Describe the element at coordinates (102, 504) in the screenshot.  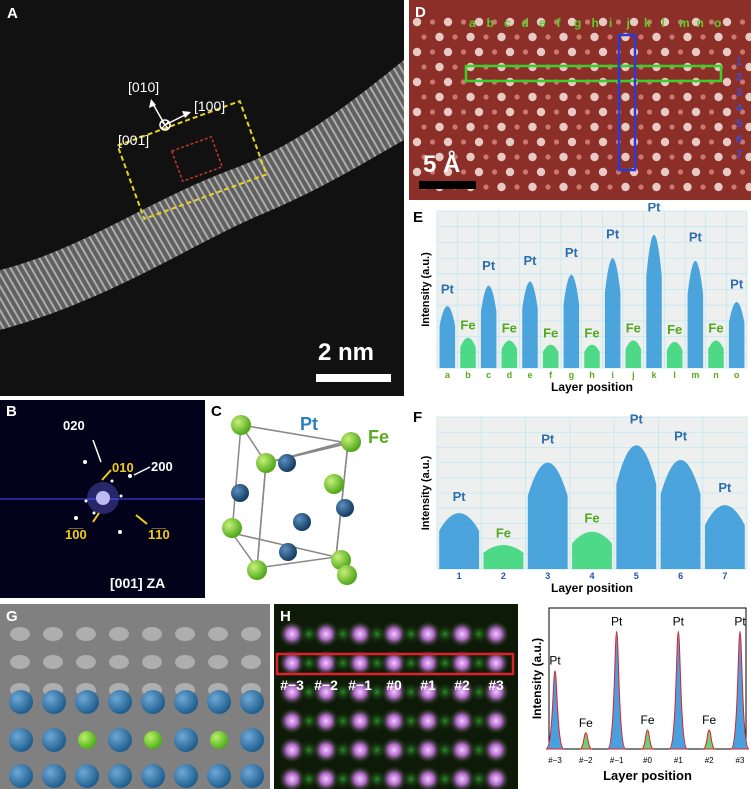
I see `fft-pattern: 020 010 200 1̅1̅0 1̅0̅0 [001] ZA` at that location.